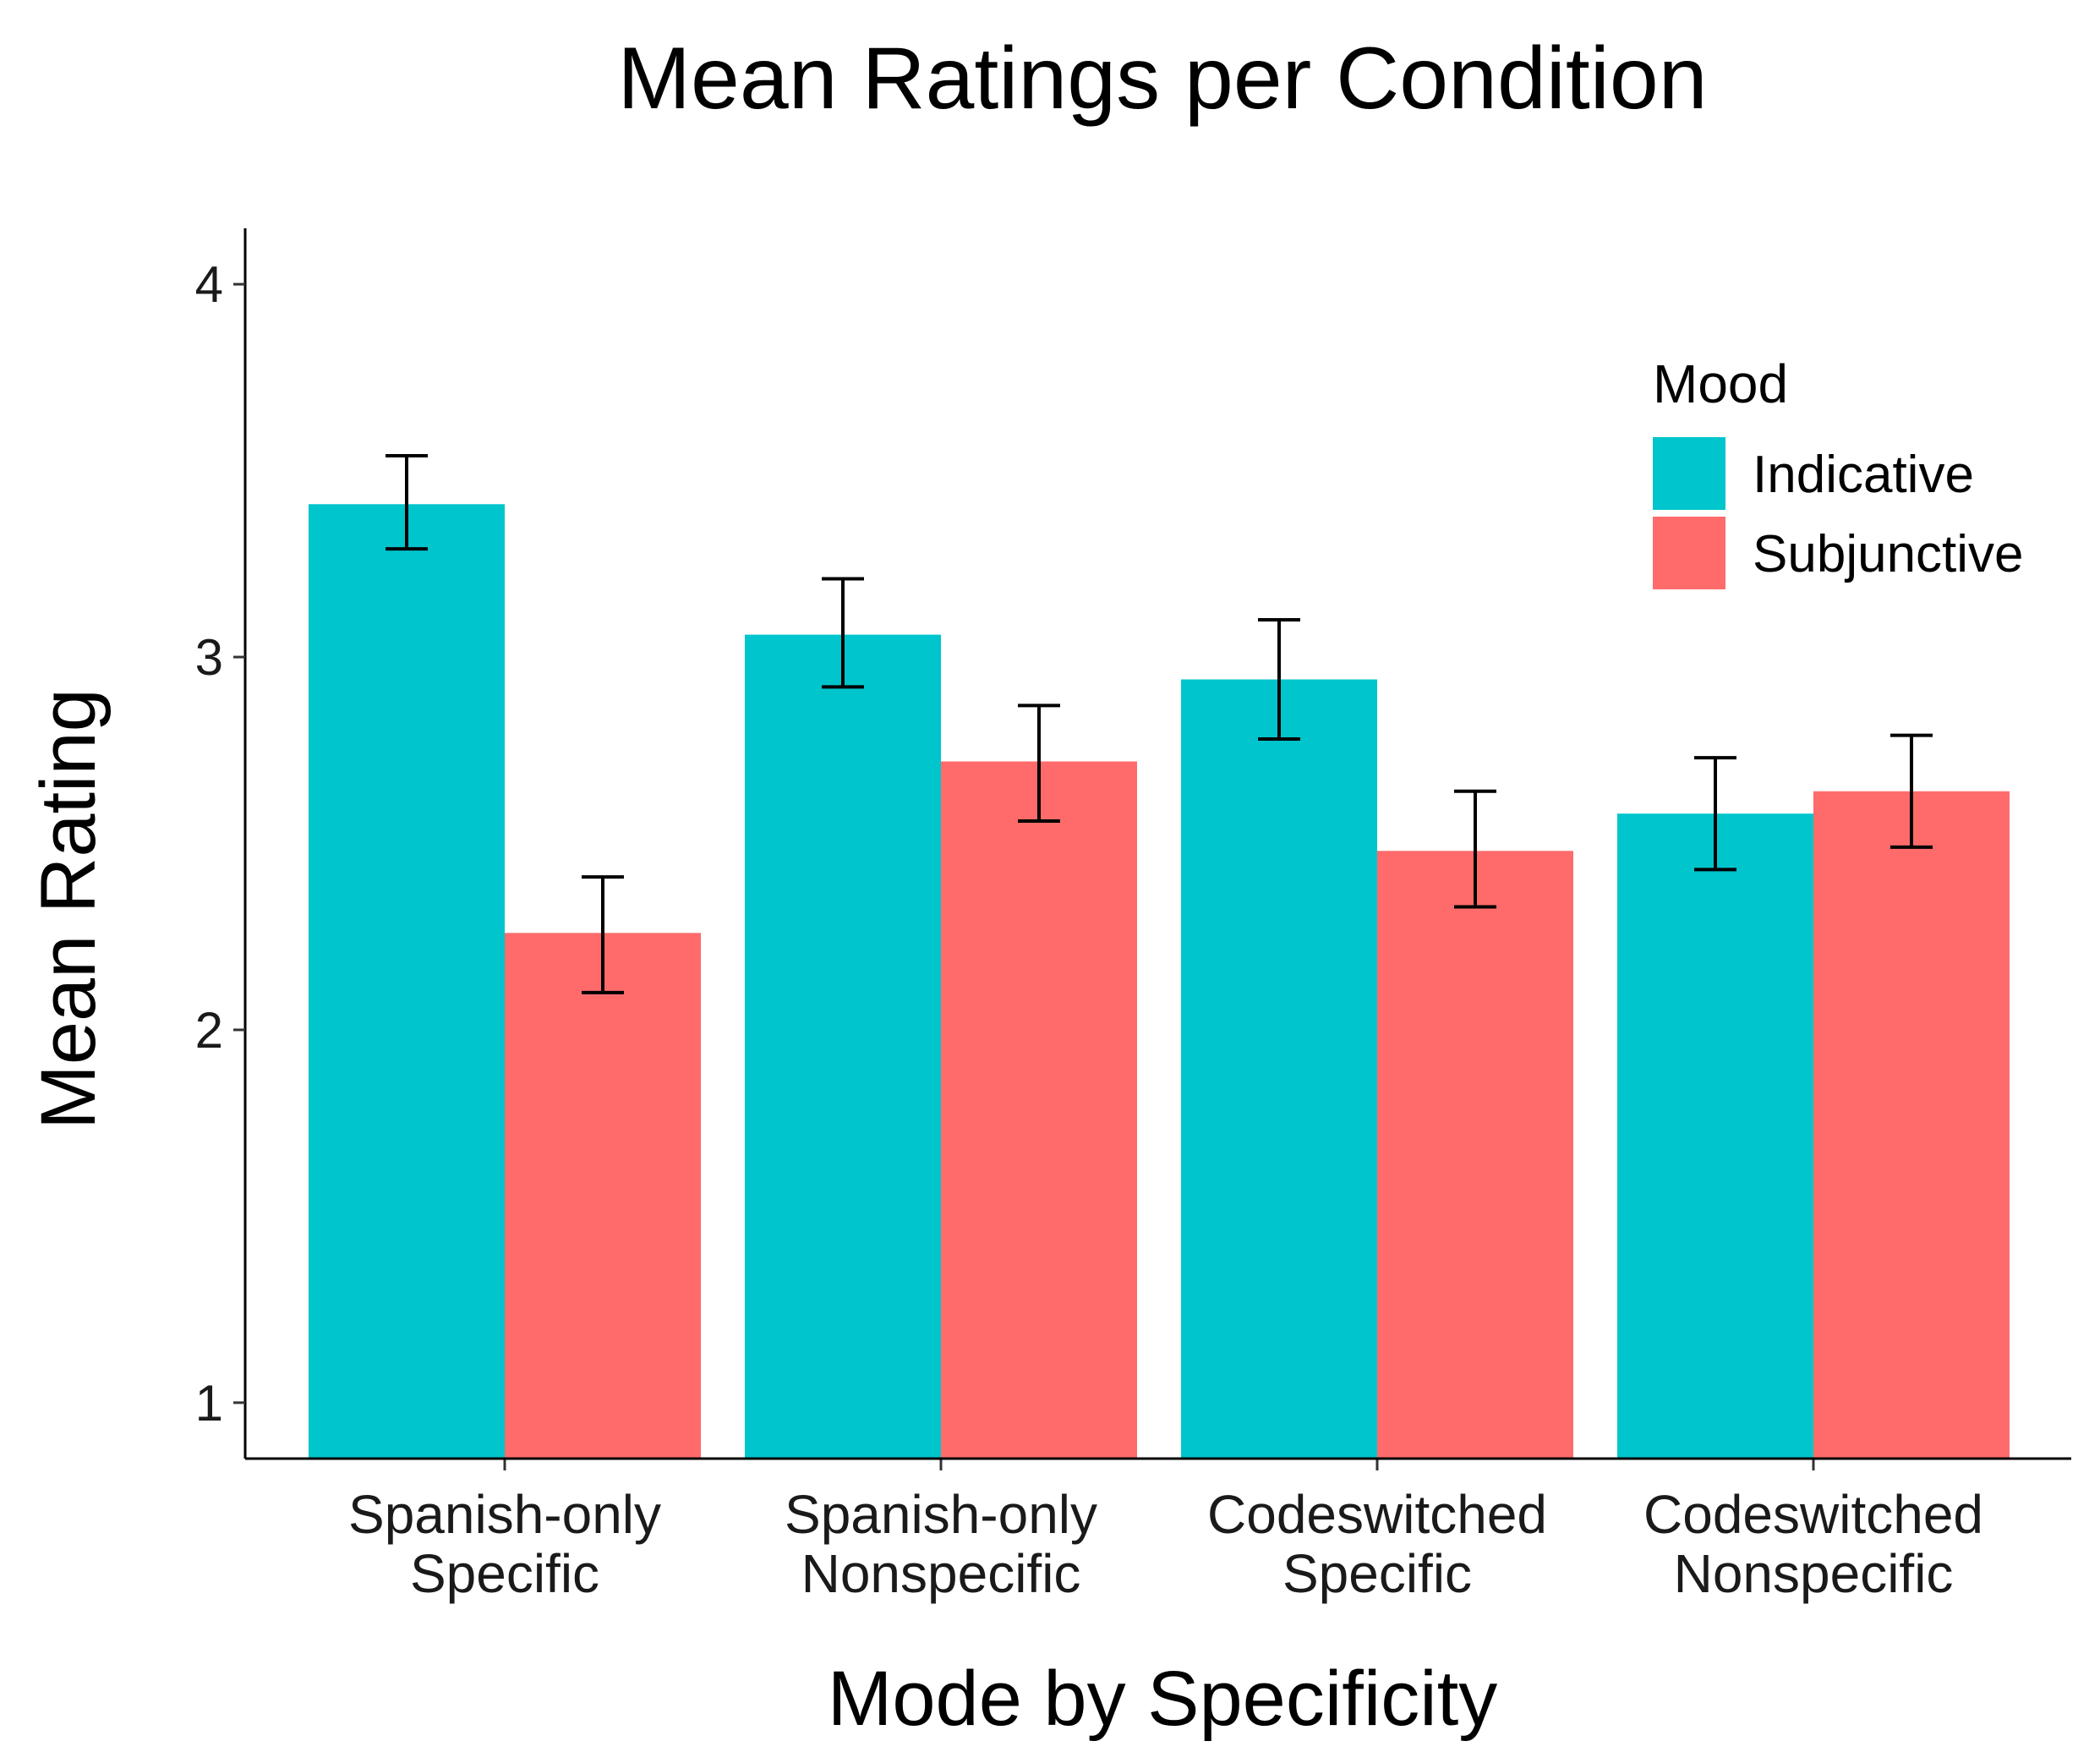 Image resolution: width=2100 pixels, height=1763 pixels. What do you see at coordinates (1863, 475) in the screenshot?
I see `legend-label-indicative: Indicative` at bounding box center [1863, 475].